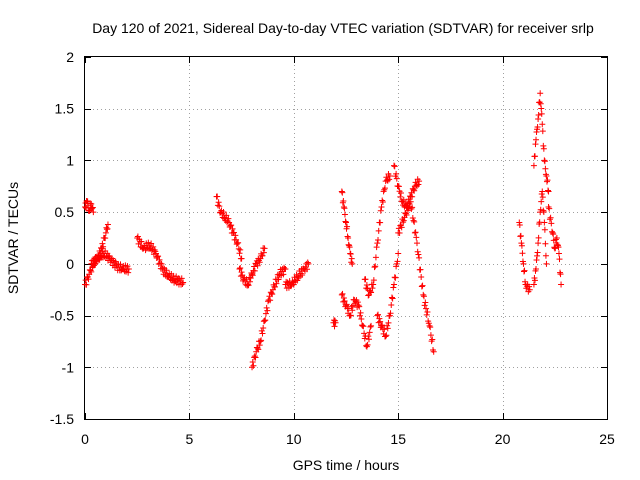 The width and height of the screenshot is (640, 480). Describe the element at coordinates (65, 212) in the screenshot. I see `y-tick-label: 0.5` at that location.